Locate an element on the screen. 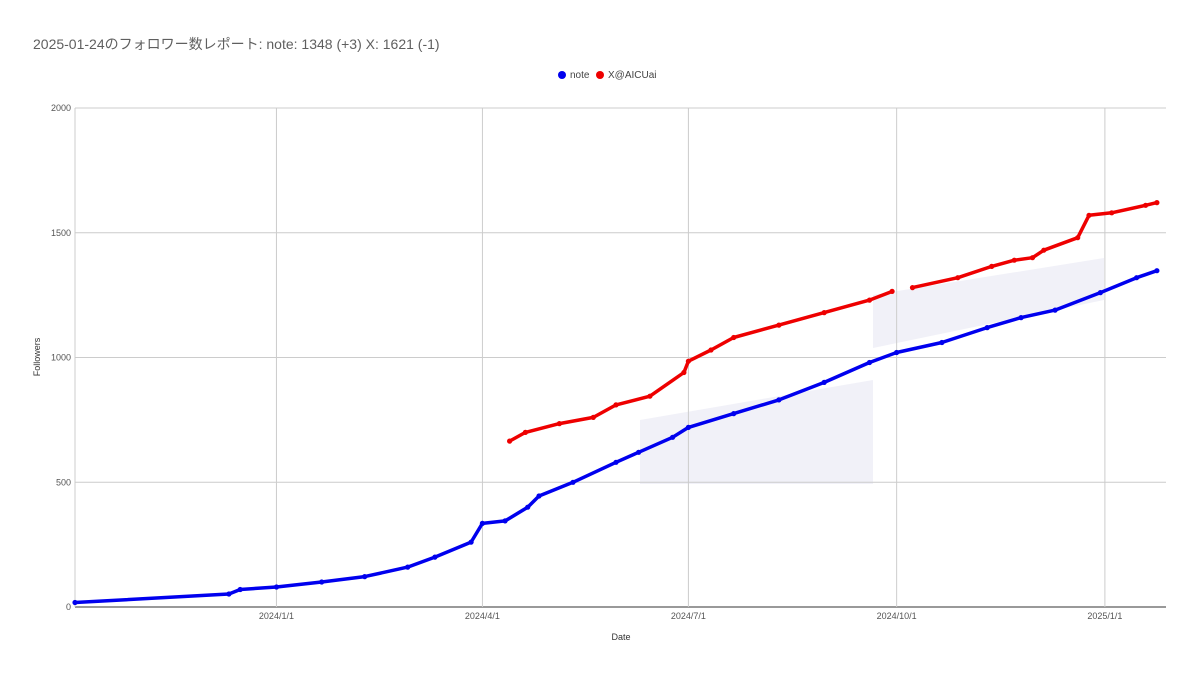  x-axis-label: Date is located at coordinates (620, 637).